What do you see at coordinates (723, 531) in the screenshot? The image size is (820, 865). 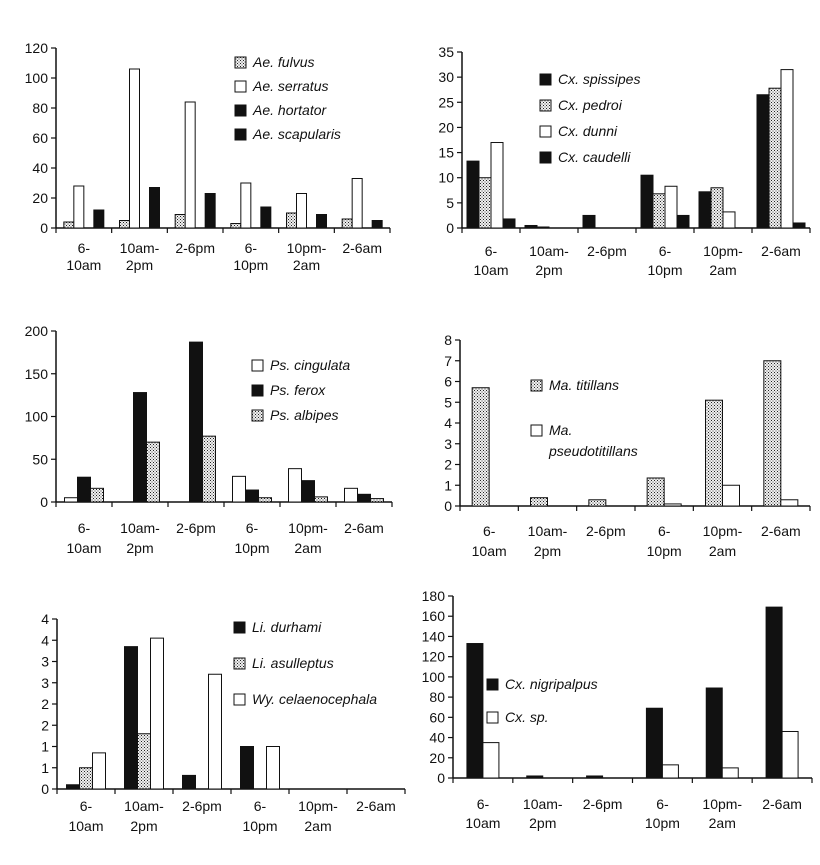 I see `category-label: 10pm-` at bounding box center [723, 531].